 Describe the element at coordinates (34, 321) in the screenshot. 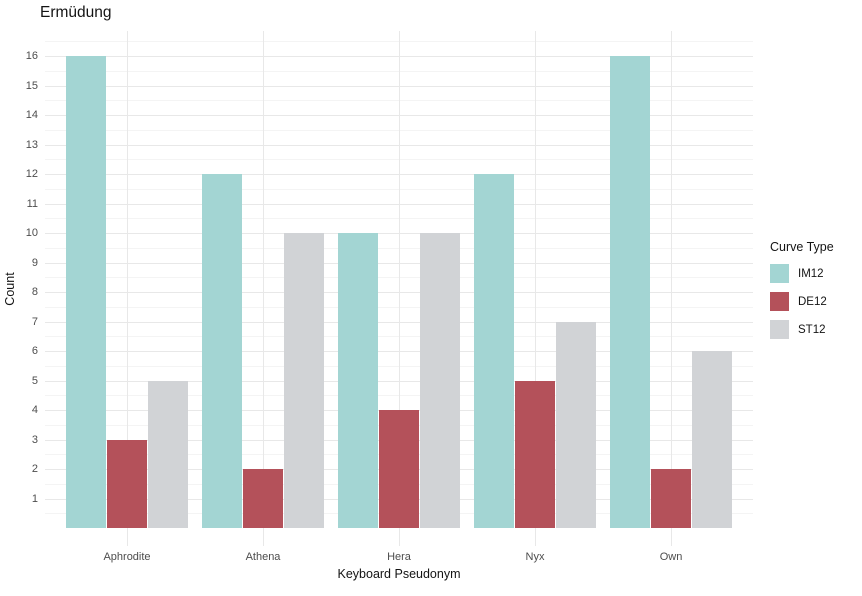

I see `y-tick-label: 7` at that location.